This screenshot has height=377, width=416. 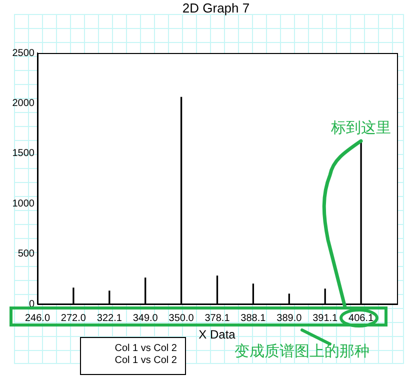 What do you see at coordinates (181, 318) in the screenshot?
I see `x-tick-label: 350.0` at bounding box center [181, 318].